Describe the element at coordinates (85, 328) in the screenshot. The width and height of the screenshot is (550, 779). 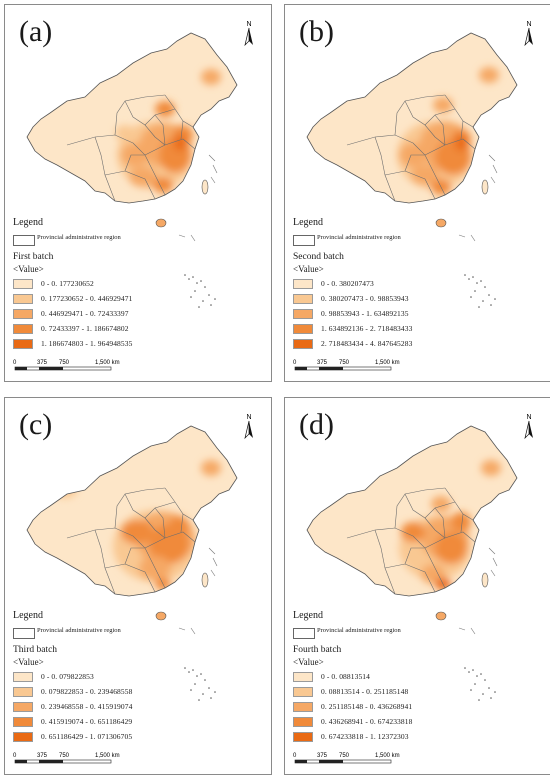
I see `legend-range: 0. 72433397 - 1. 186674802` at that location.